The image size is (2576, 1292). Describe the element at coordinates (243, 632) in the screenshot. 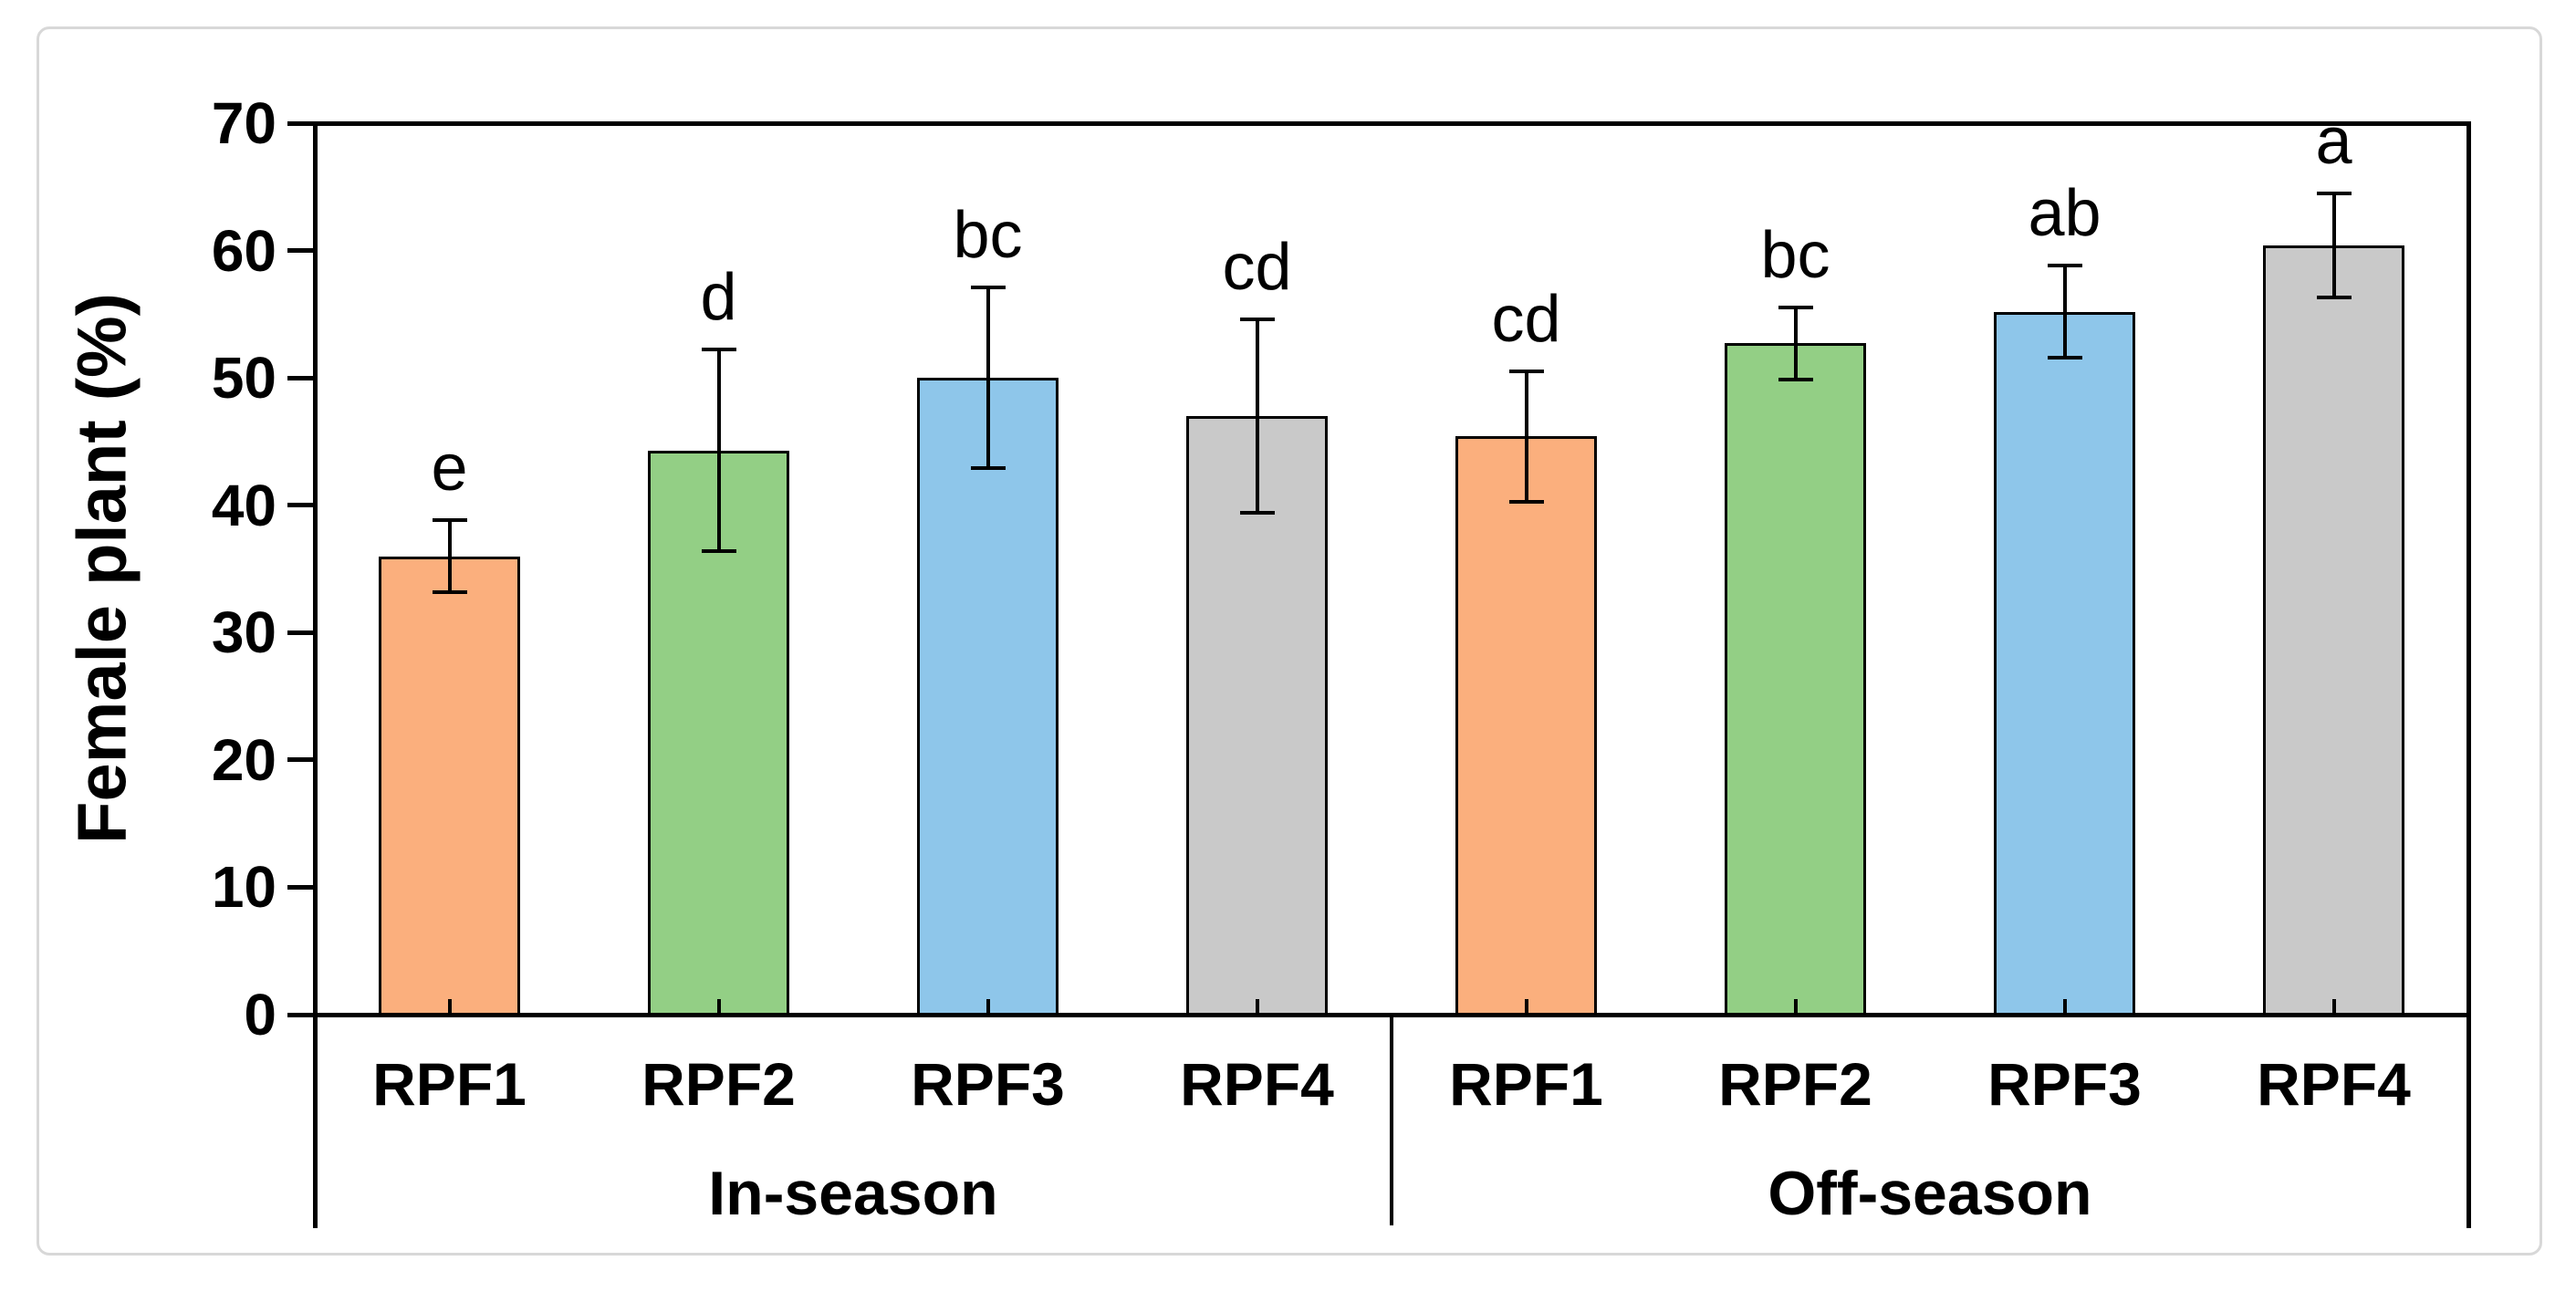

I see `y-axis-tick-label: 30` at that location.